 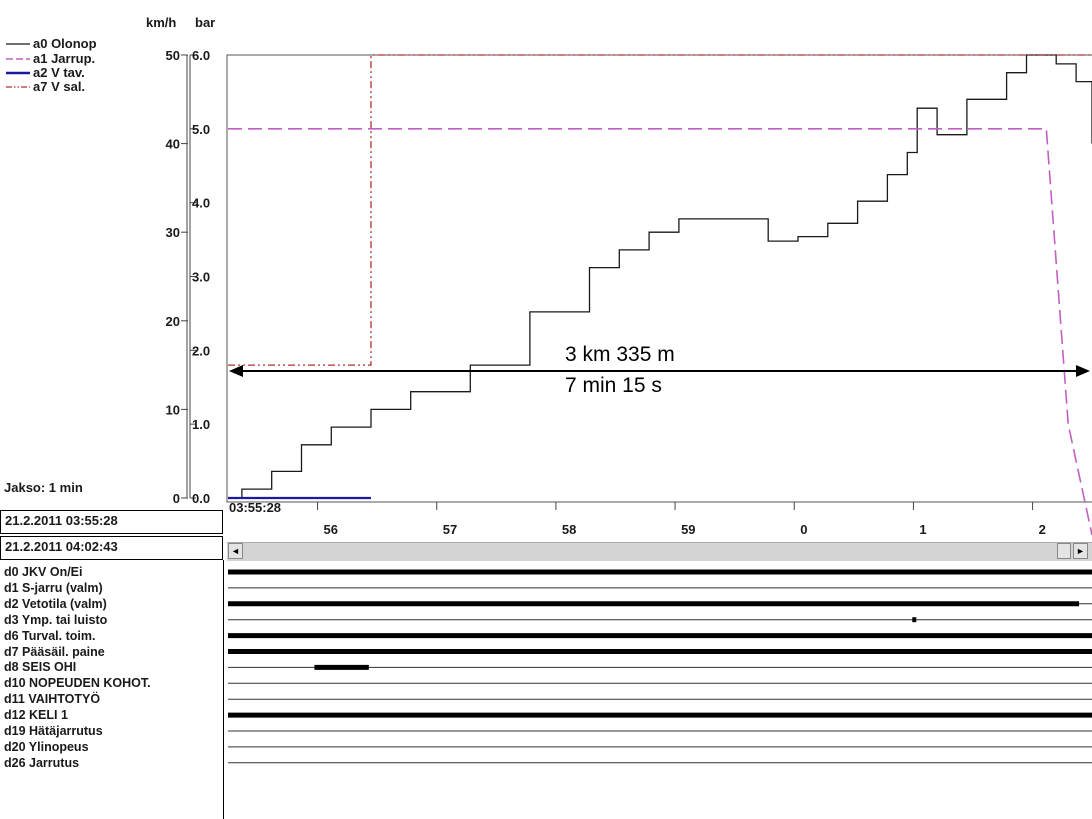 What do you see at coordinates (173, 144) in the screenshot?
I see `speed-tick-label: 40` at bounding box center [173, 144].